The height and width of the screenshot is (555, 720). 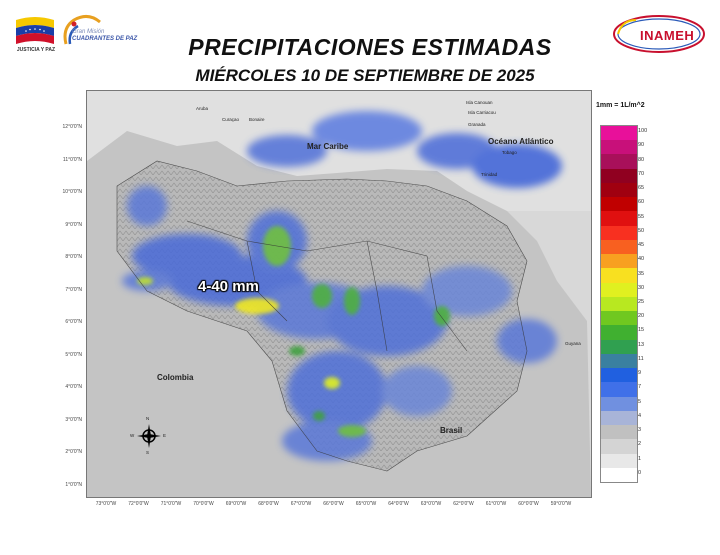 What do you see at coordinates (641, 173) in the screenshot?
I see `legend-label: 70` at bounding box center [641, 173].